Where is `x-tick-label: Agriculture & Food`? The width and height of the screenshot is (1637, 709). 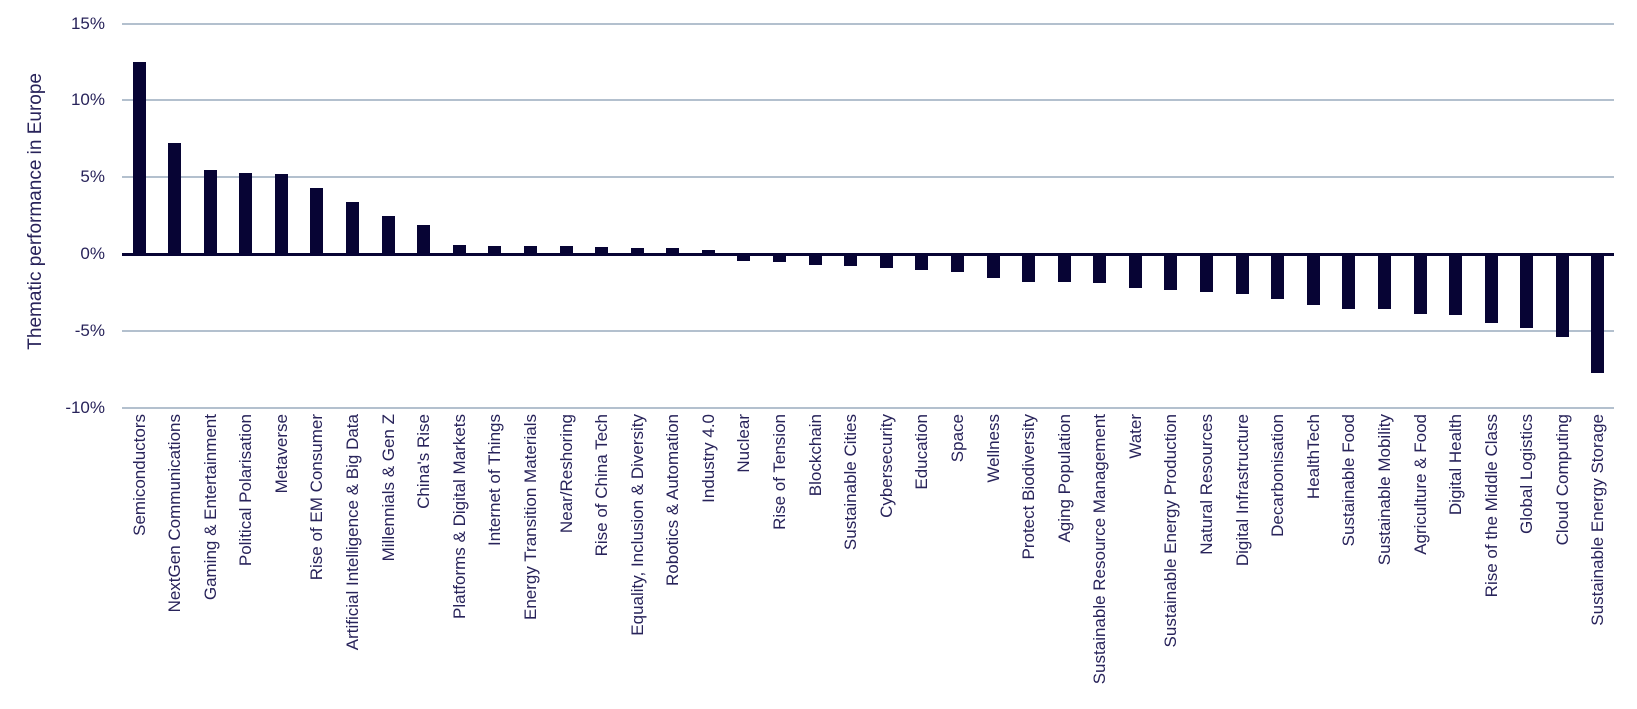 x-tick-label: Agriculture & Food is located at coordinates (1420, 484).